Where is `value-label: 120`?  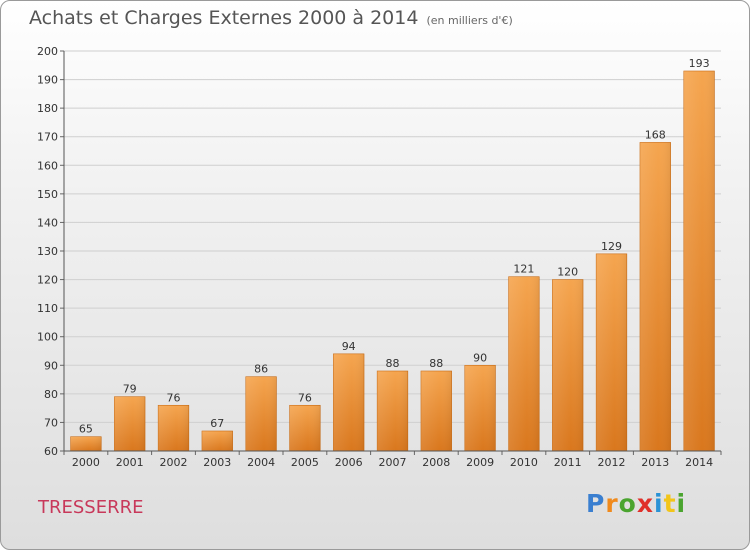 value-label: 120 is located at coordinates (567, 272).